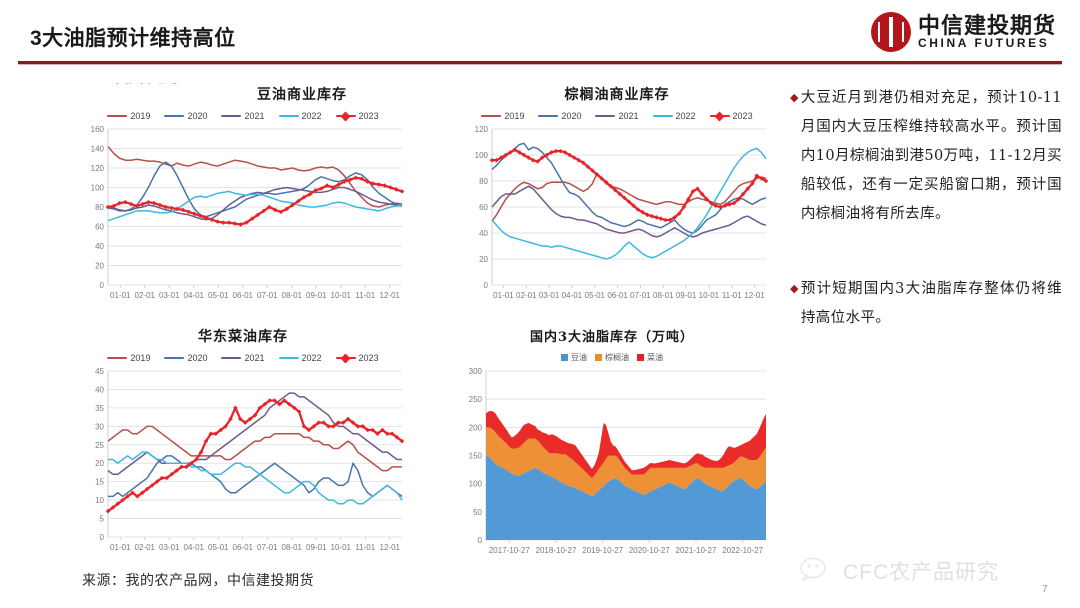 The width and height of the screenshot is (1080, 608). What do you see at coordinates (99, 426) in the screenshot?
I see `svg-text: 30` at bounding box center [99, 426].